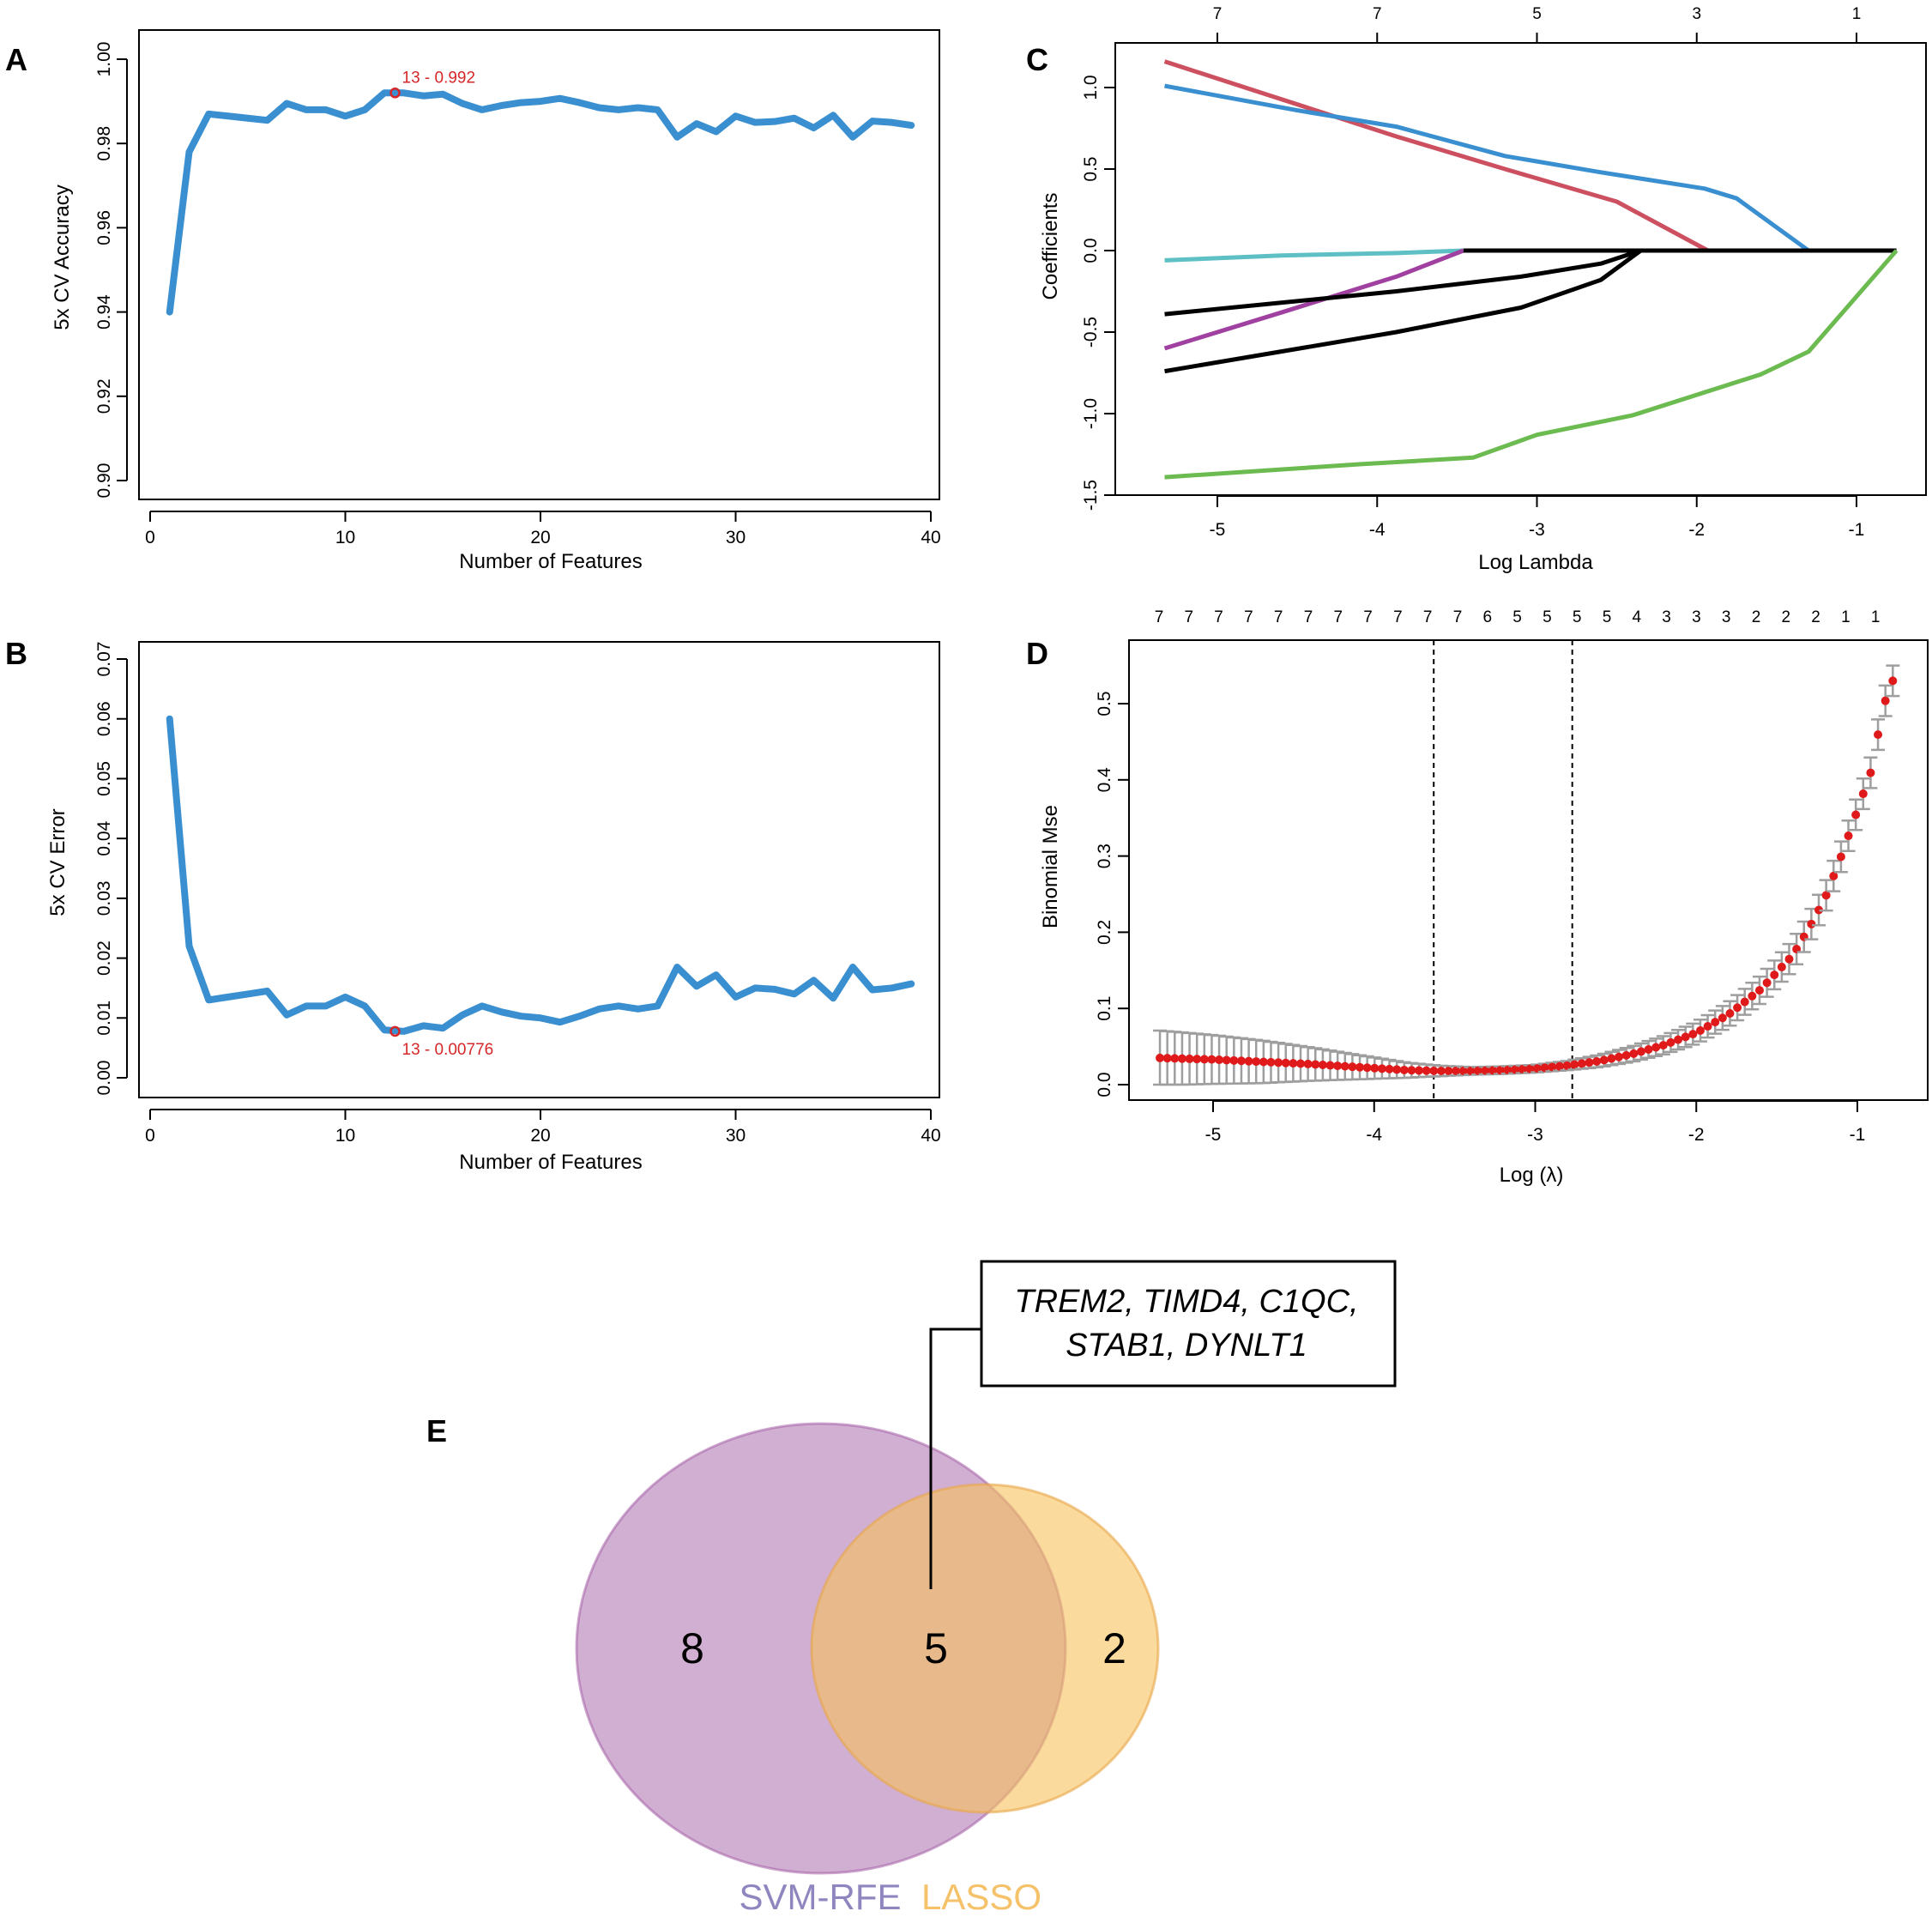 The height and width of the screenshot is (1917, 1932). Describe the element at coordinates (930, 1136) in the screenshot. I see `x-tick-label-b: 40` at that location.